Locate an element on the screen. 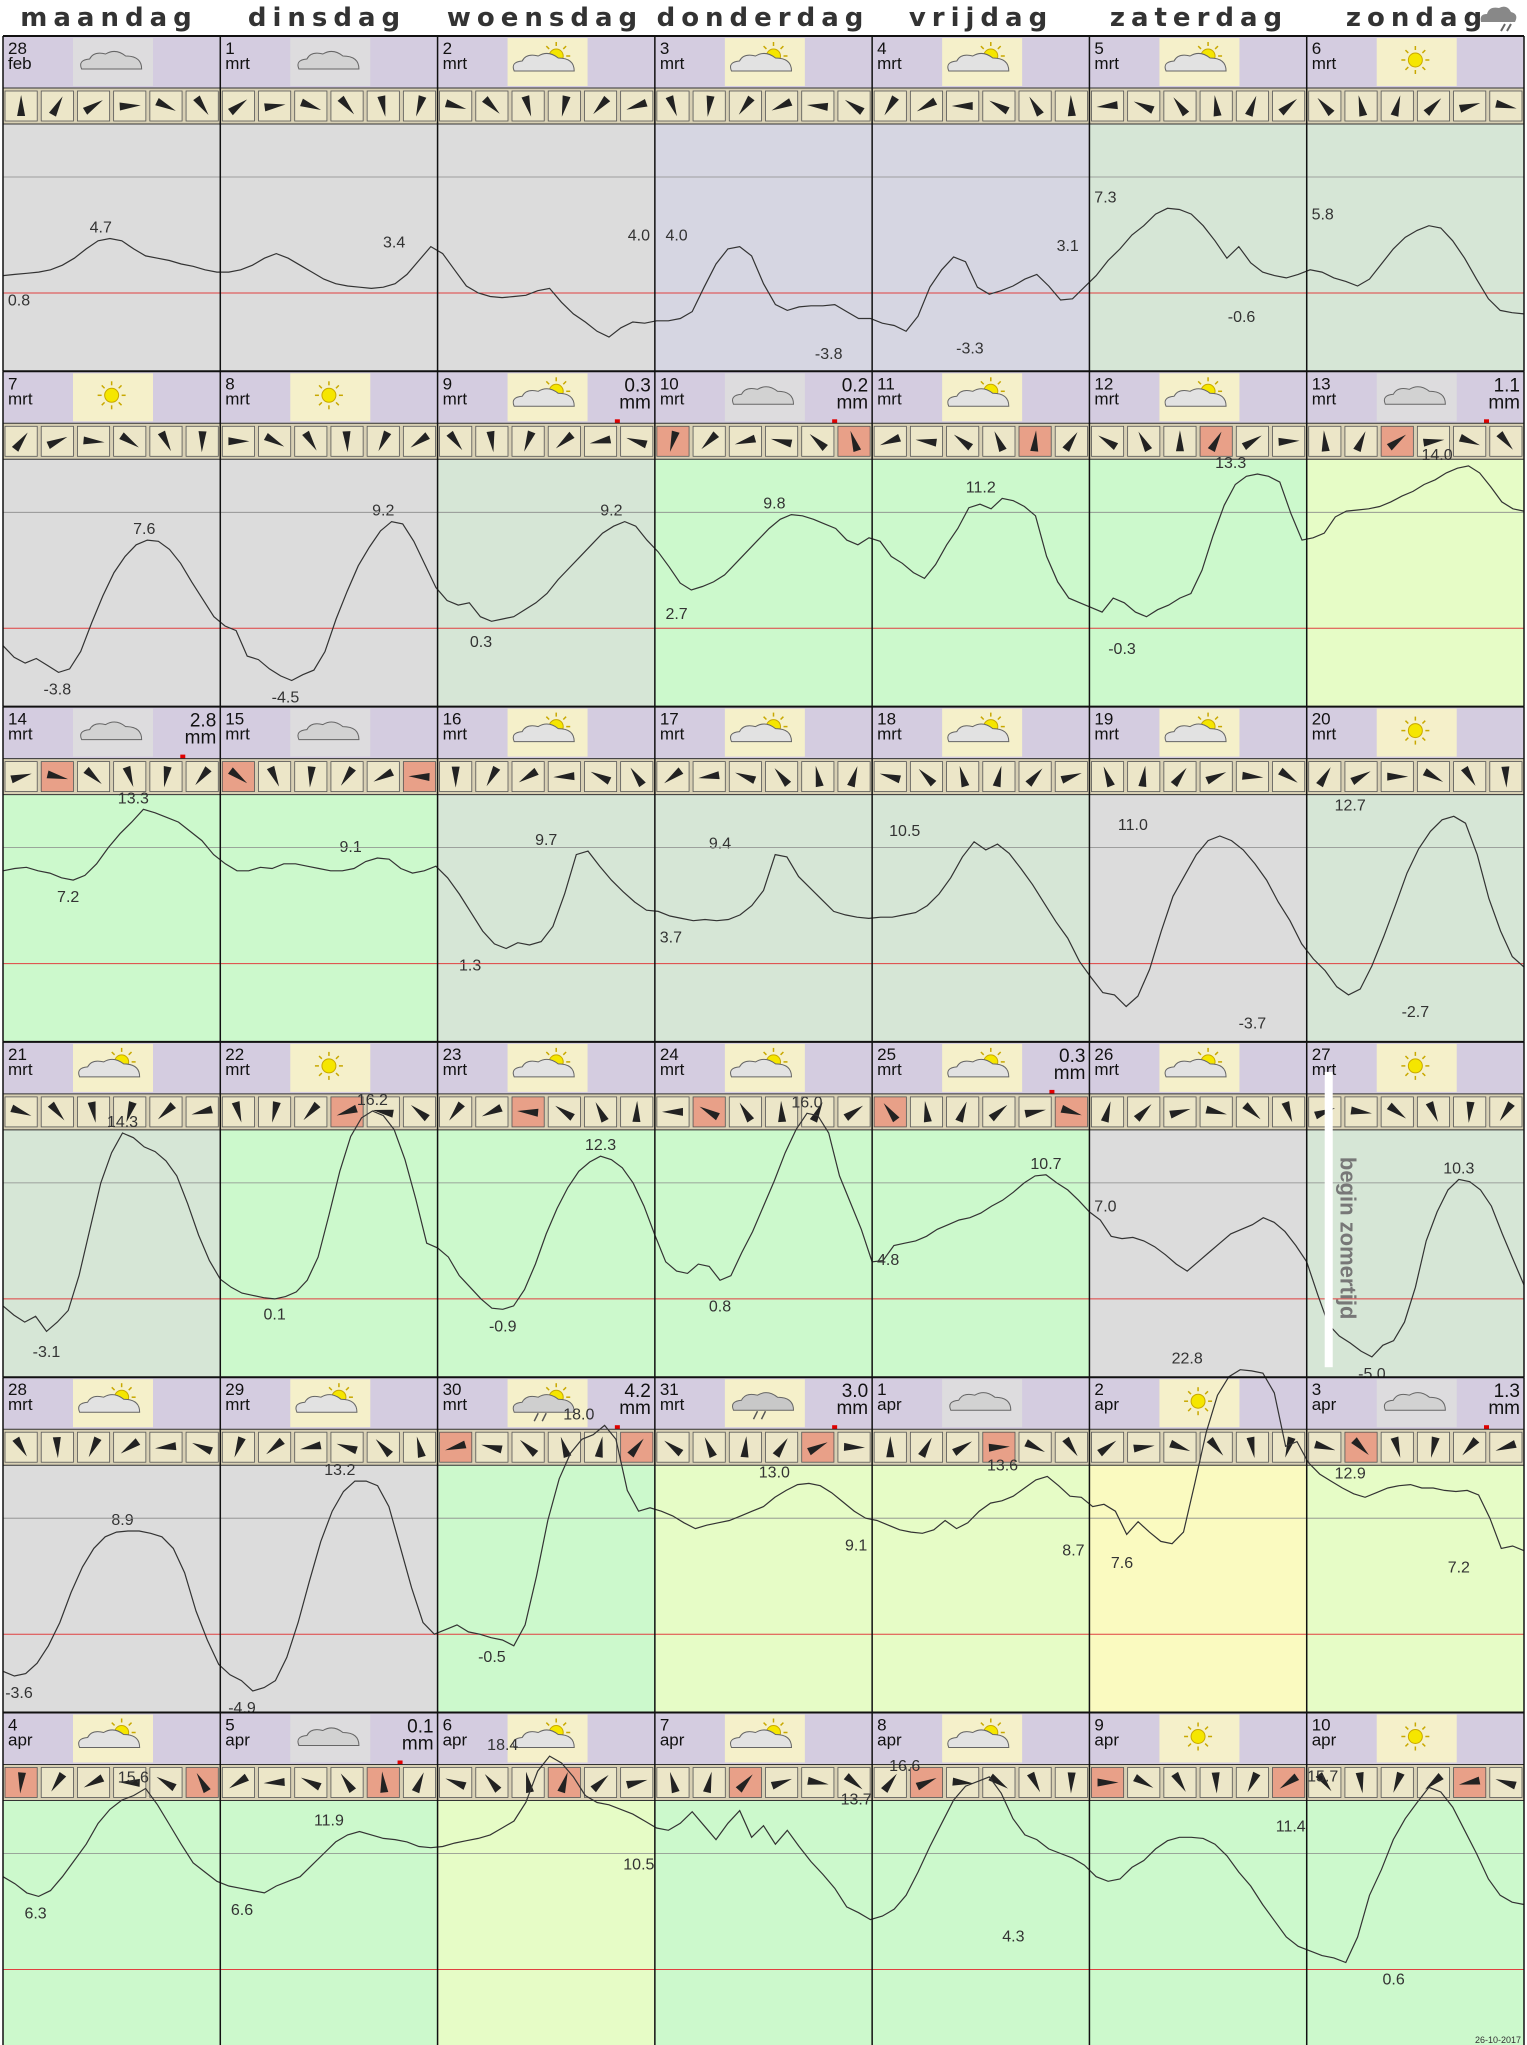 The height and width of the screenshot is (2045, 1527). rain-amount-label: 3.0 is located at coordinates (855, 1391).